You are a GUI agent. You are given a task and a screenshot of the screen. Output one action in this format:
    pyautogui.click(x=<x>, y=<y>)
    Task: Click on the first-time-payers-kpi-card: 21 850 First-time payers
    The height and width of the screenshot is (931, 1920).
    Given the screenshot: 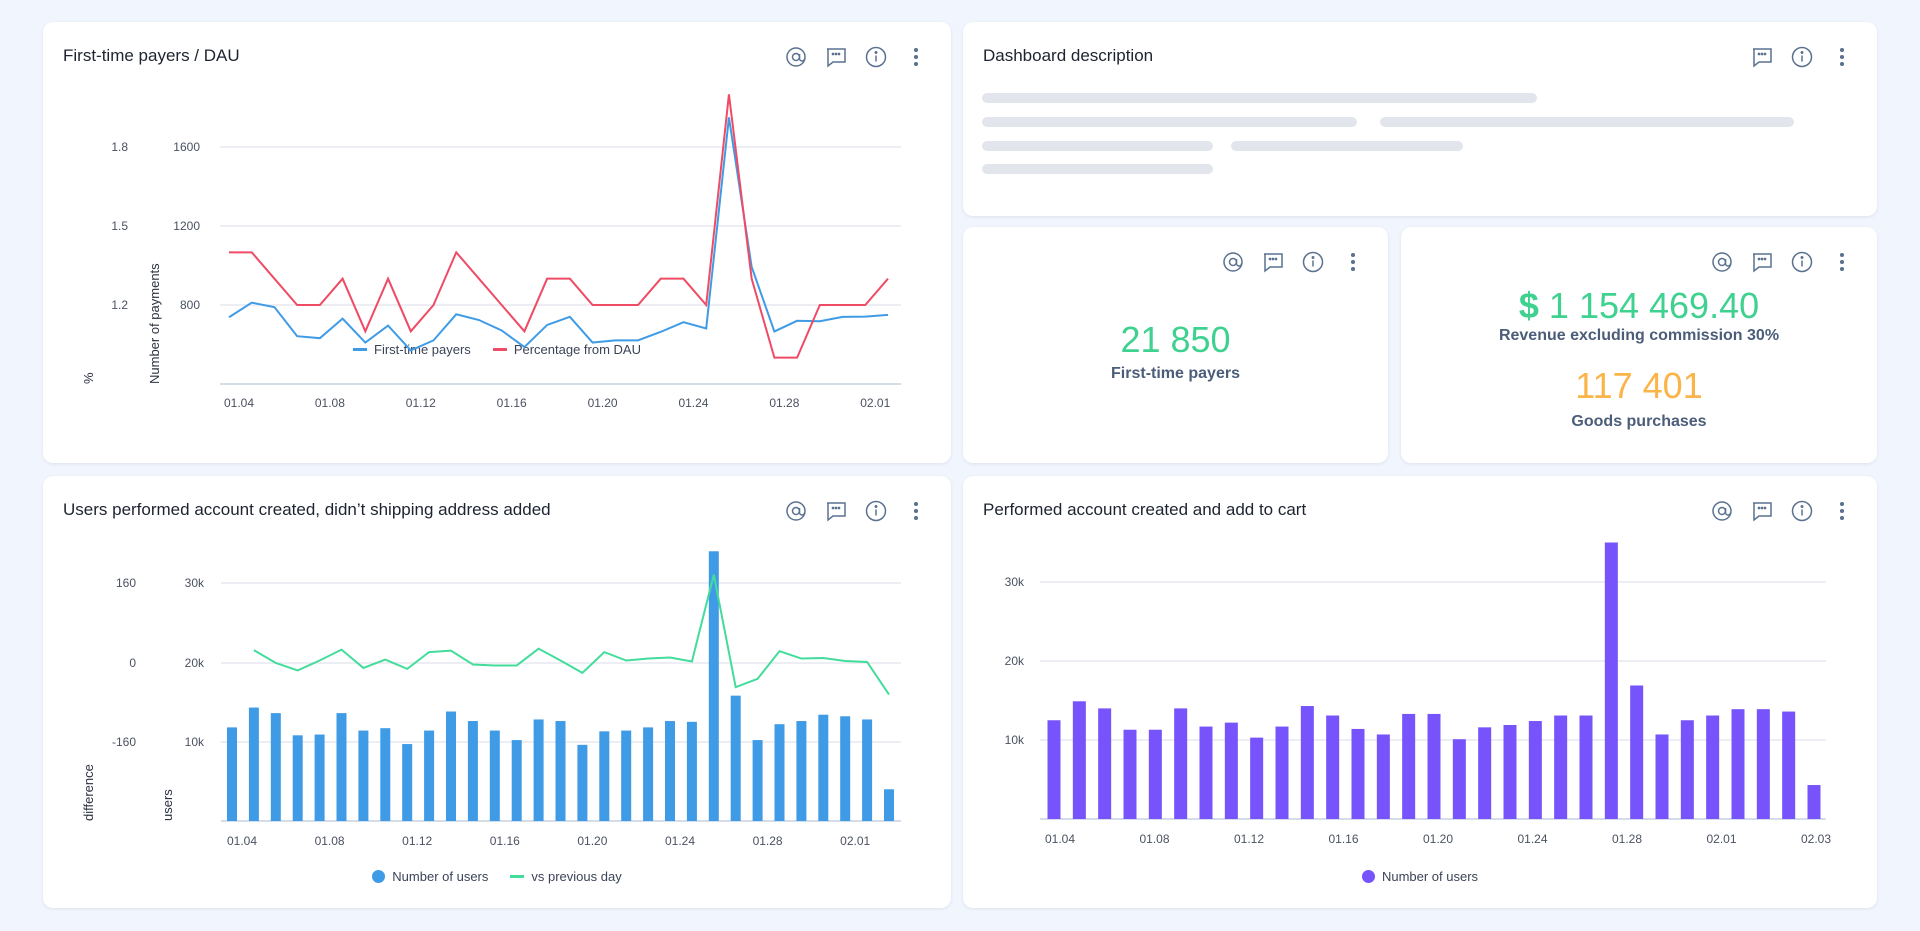 What is the action you would take?
    pyautogui.click(x=1175, y=345)
    